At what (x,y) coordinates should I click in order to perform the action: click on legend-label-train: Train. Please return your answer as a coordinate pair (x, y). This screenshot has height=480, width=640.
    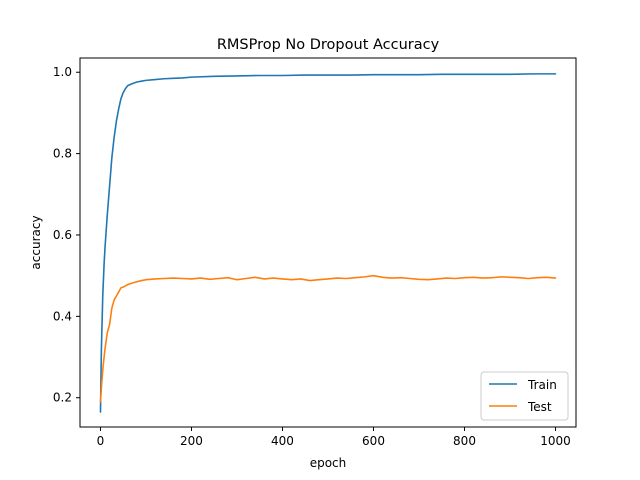
    Looking at the image, I should click on (542, 385).